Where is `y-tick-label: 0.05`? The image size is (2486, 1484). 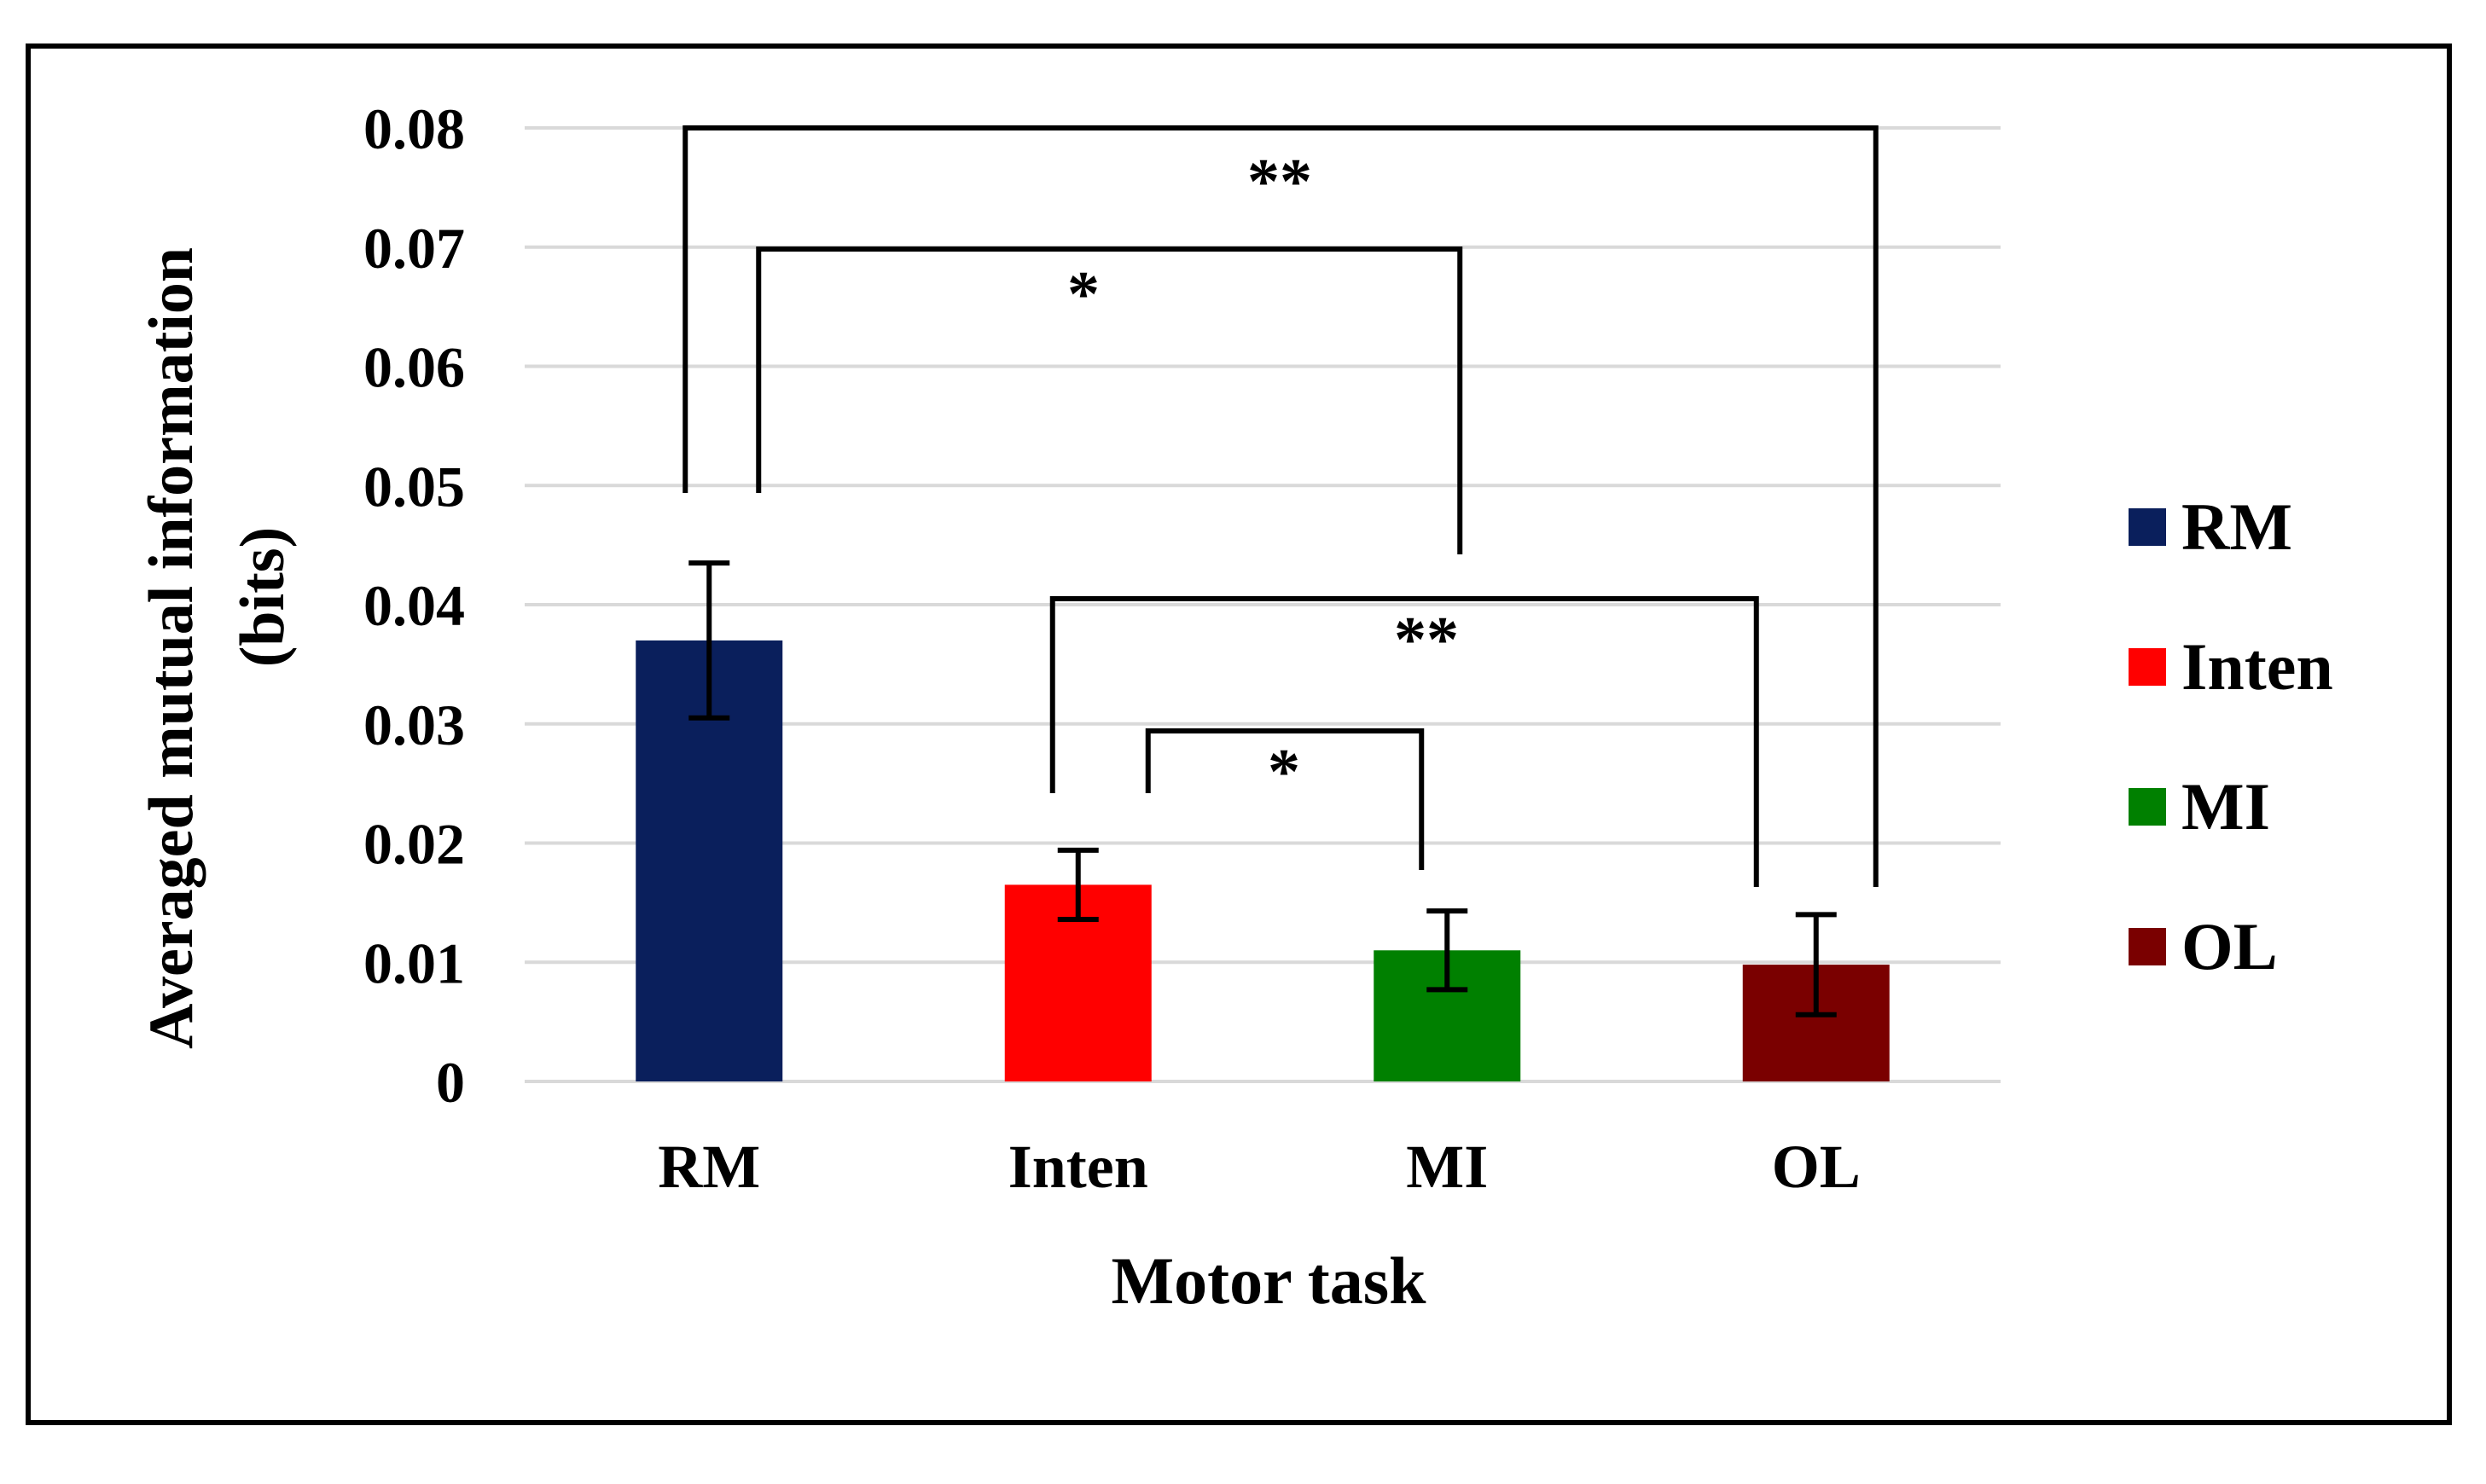 y-tick-label: 0.05 is located at coordinates (414, 486).